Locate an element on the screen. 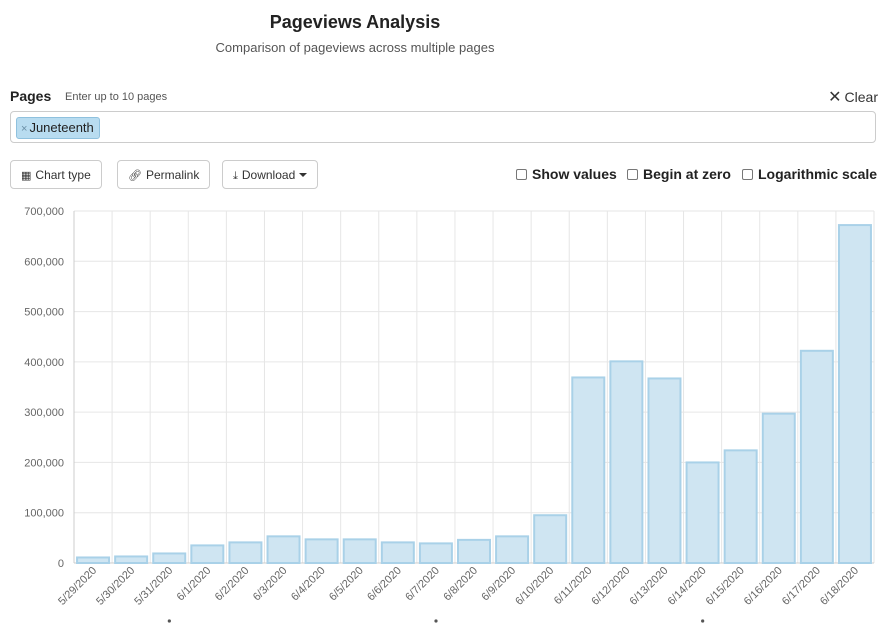  clear-button: ✕ Clear is located at coordinates (853, 97).